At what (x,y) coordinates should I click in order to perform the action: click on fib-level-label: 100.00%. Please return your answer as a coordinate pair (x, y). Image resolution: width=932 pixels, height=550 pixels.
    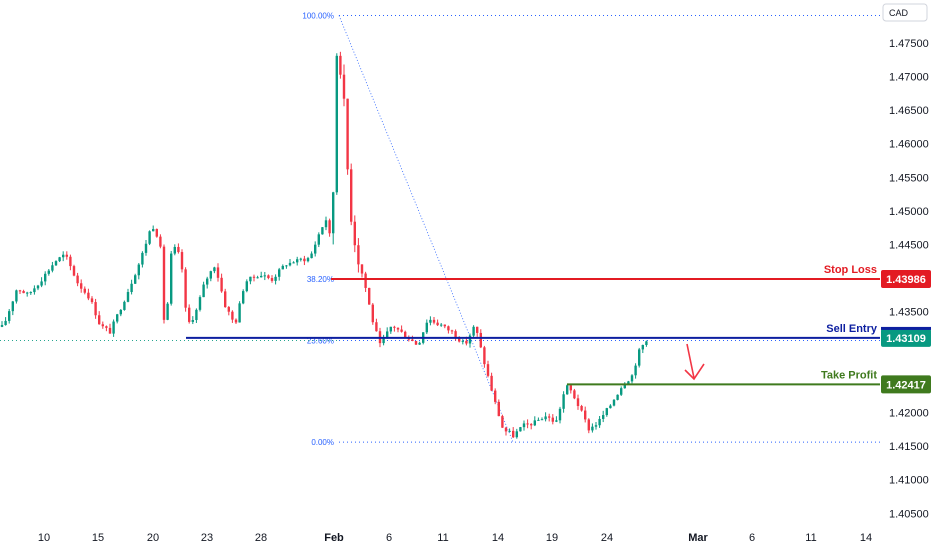
    Looking at the image, I should click on (318, 16).